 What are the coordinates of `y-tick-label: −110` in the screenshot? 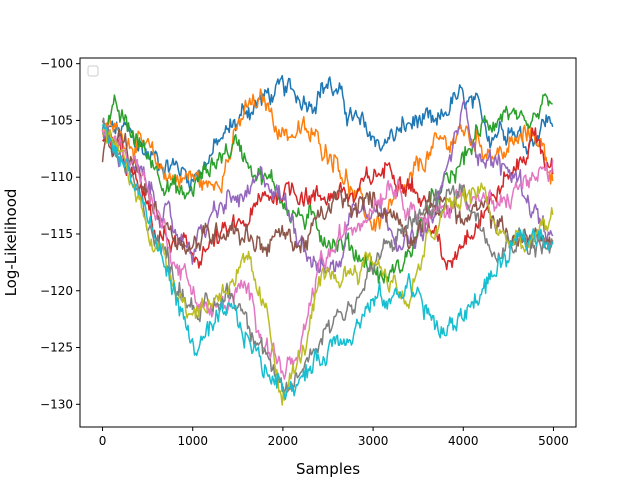 It's located at (56, 177).